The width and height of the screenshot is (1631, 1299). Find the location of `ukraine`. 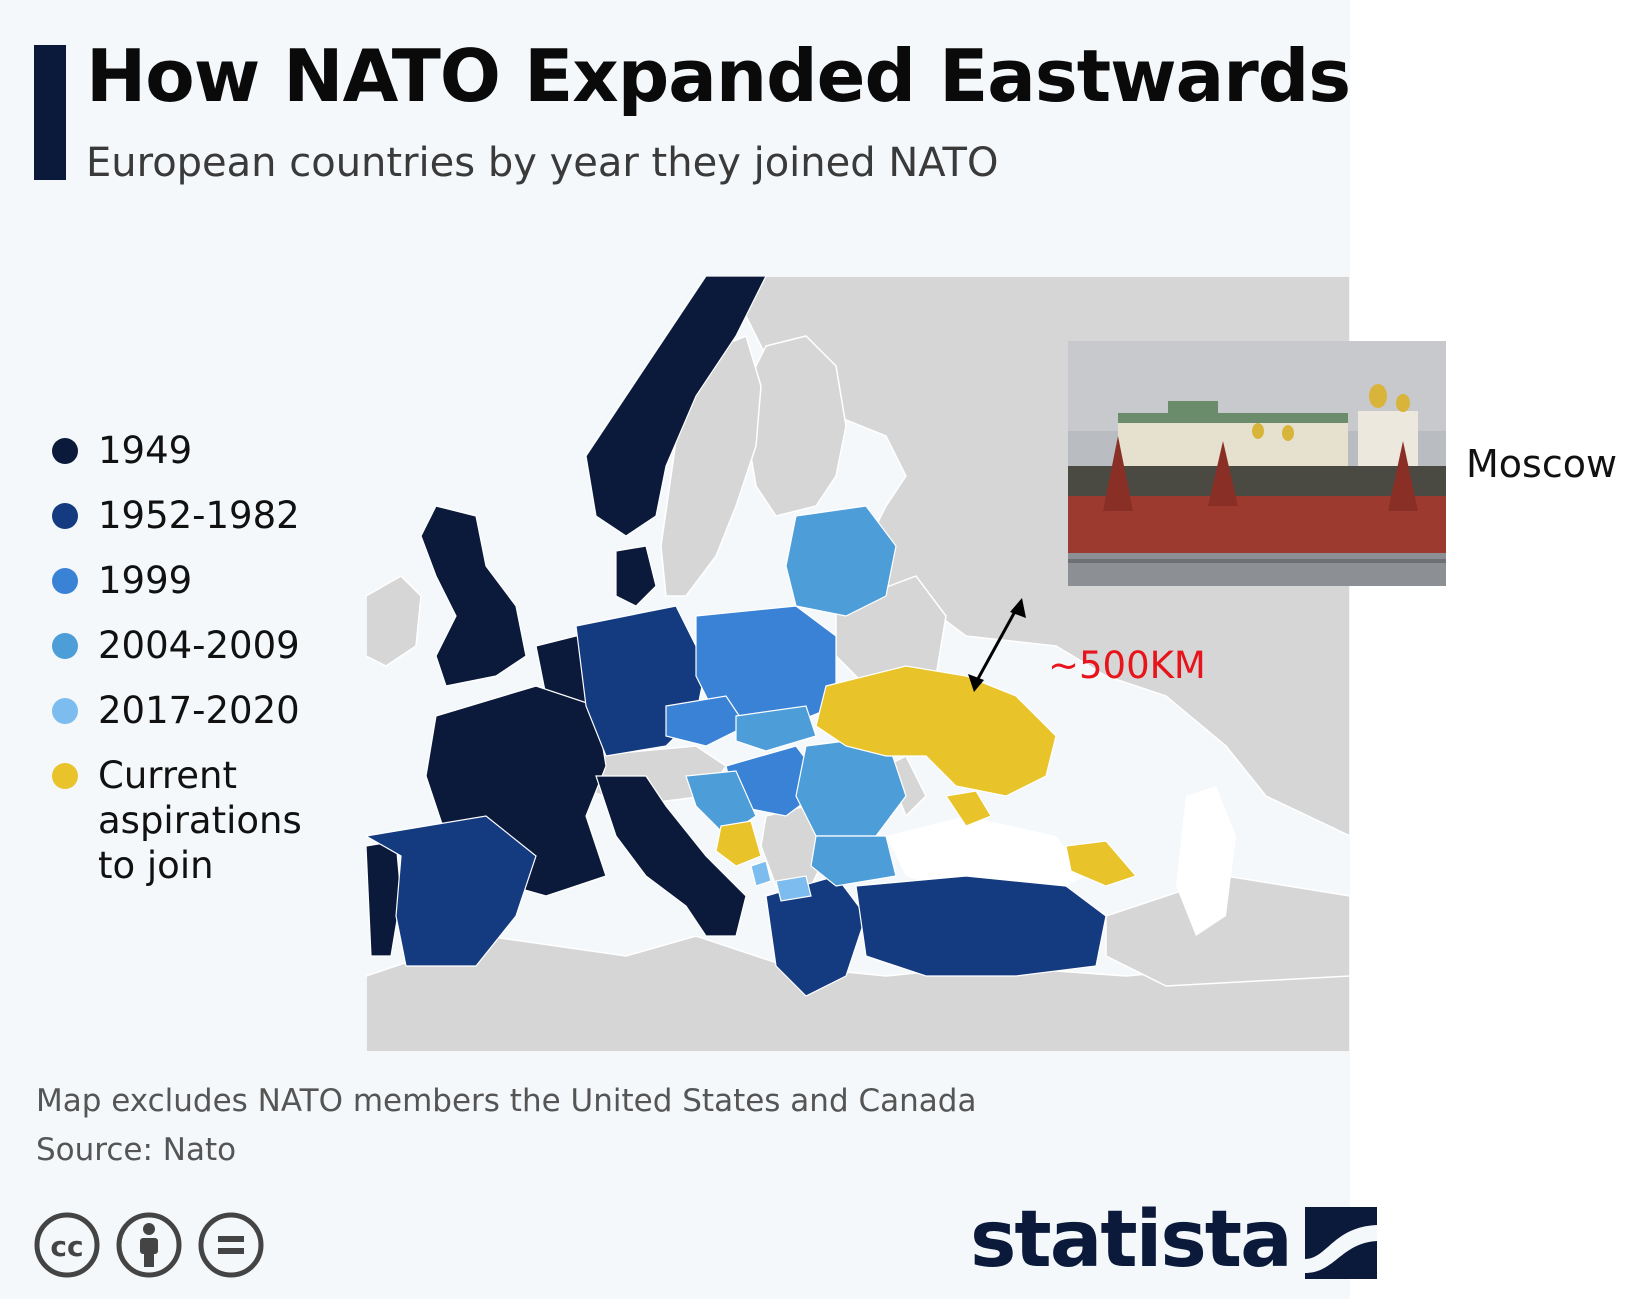

ukraine is located at coordinates (936, 731).